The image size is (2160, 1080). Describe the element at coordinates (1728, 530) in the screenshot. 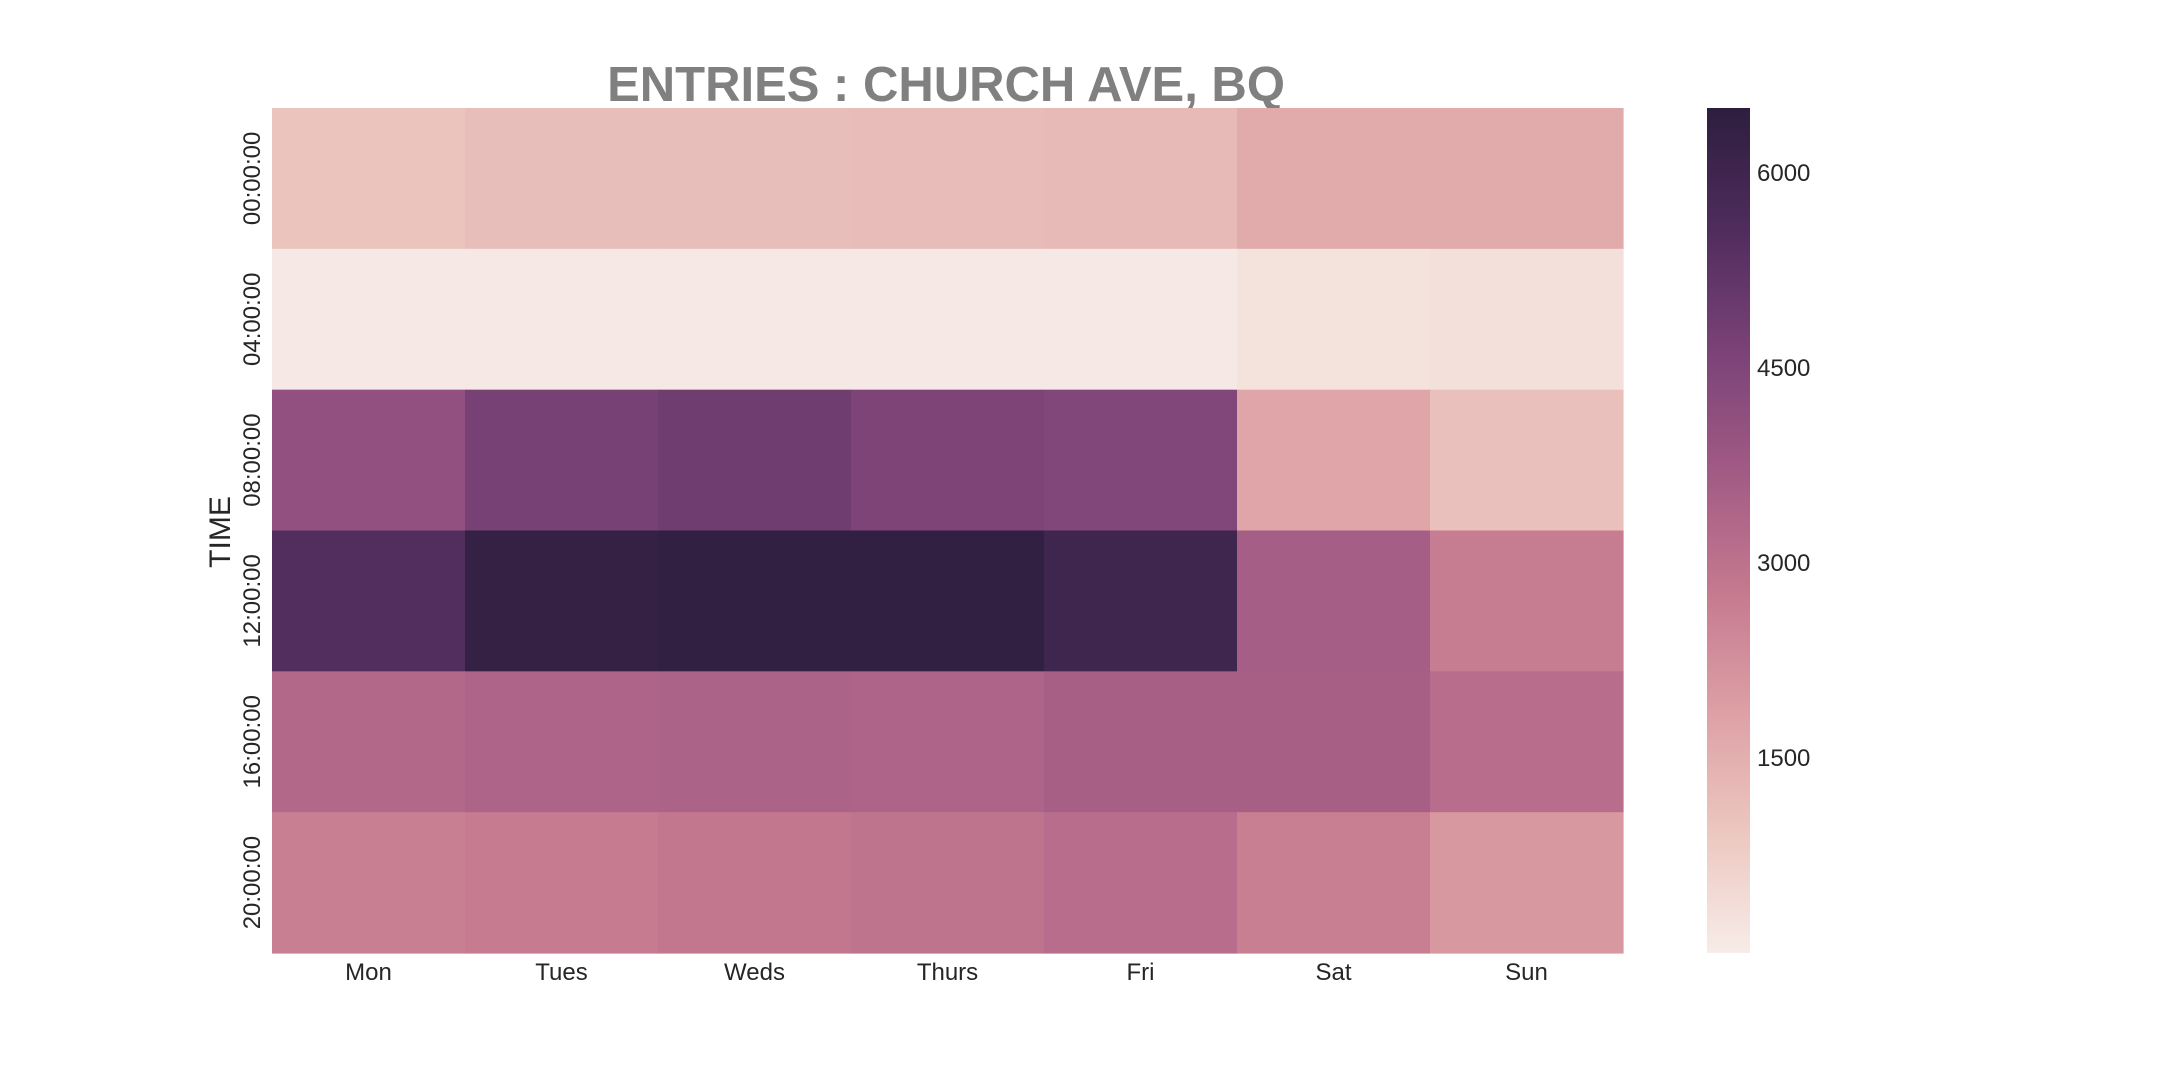

I see `colorbar` at that location.